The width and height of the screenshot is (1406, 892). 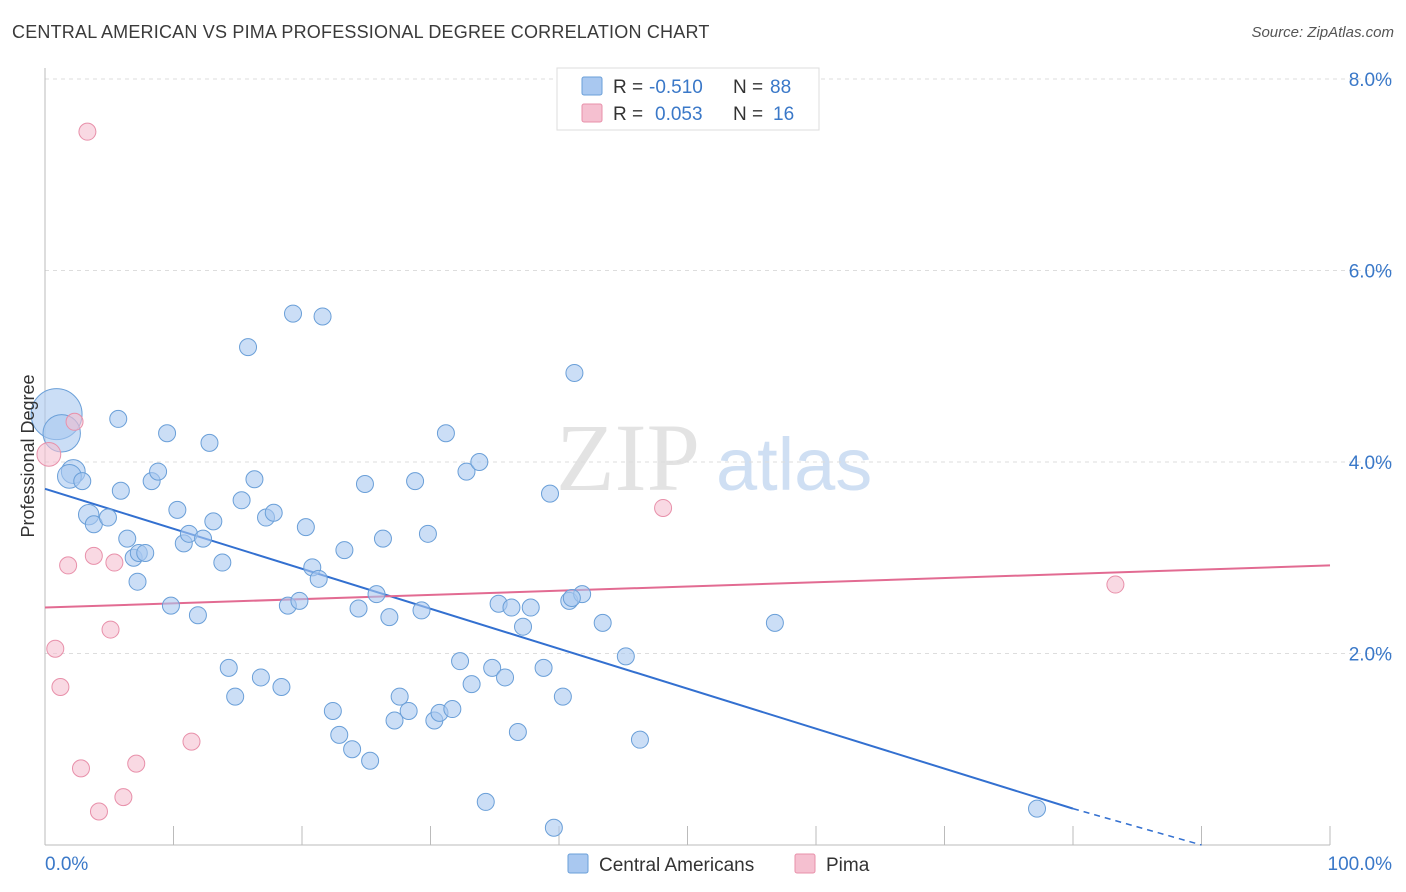 I want to click on bottom-legend-swatch-pima, so click(x=805, y=863).